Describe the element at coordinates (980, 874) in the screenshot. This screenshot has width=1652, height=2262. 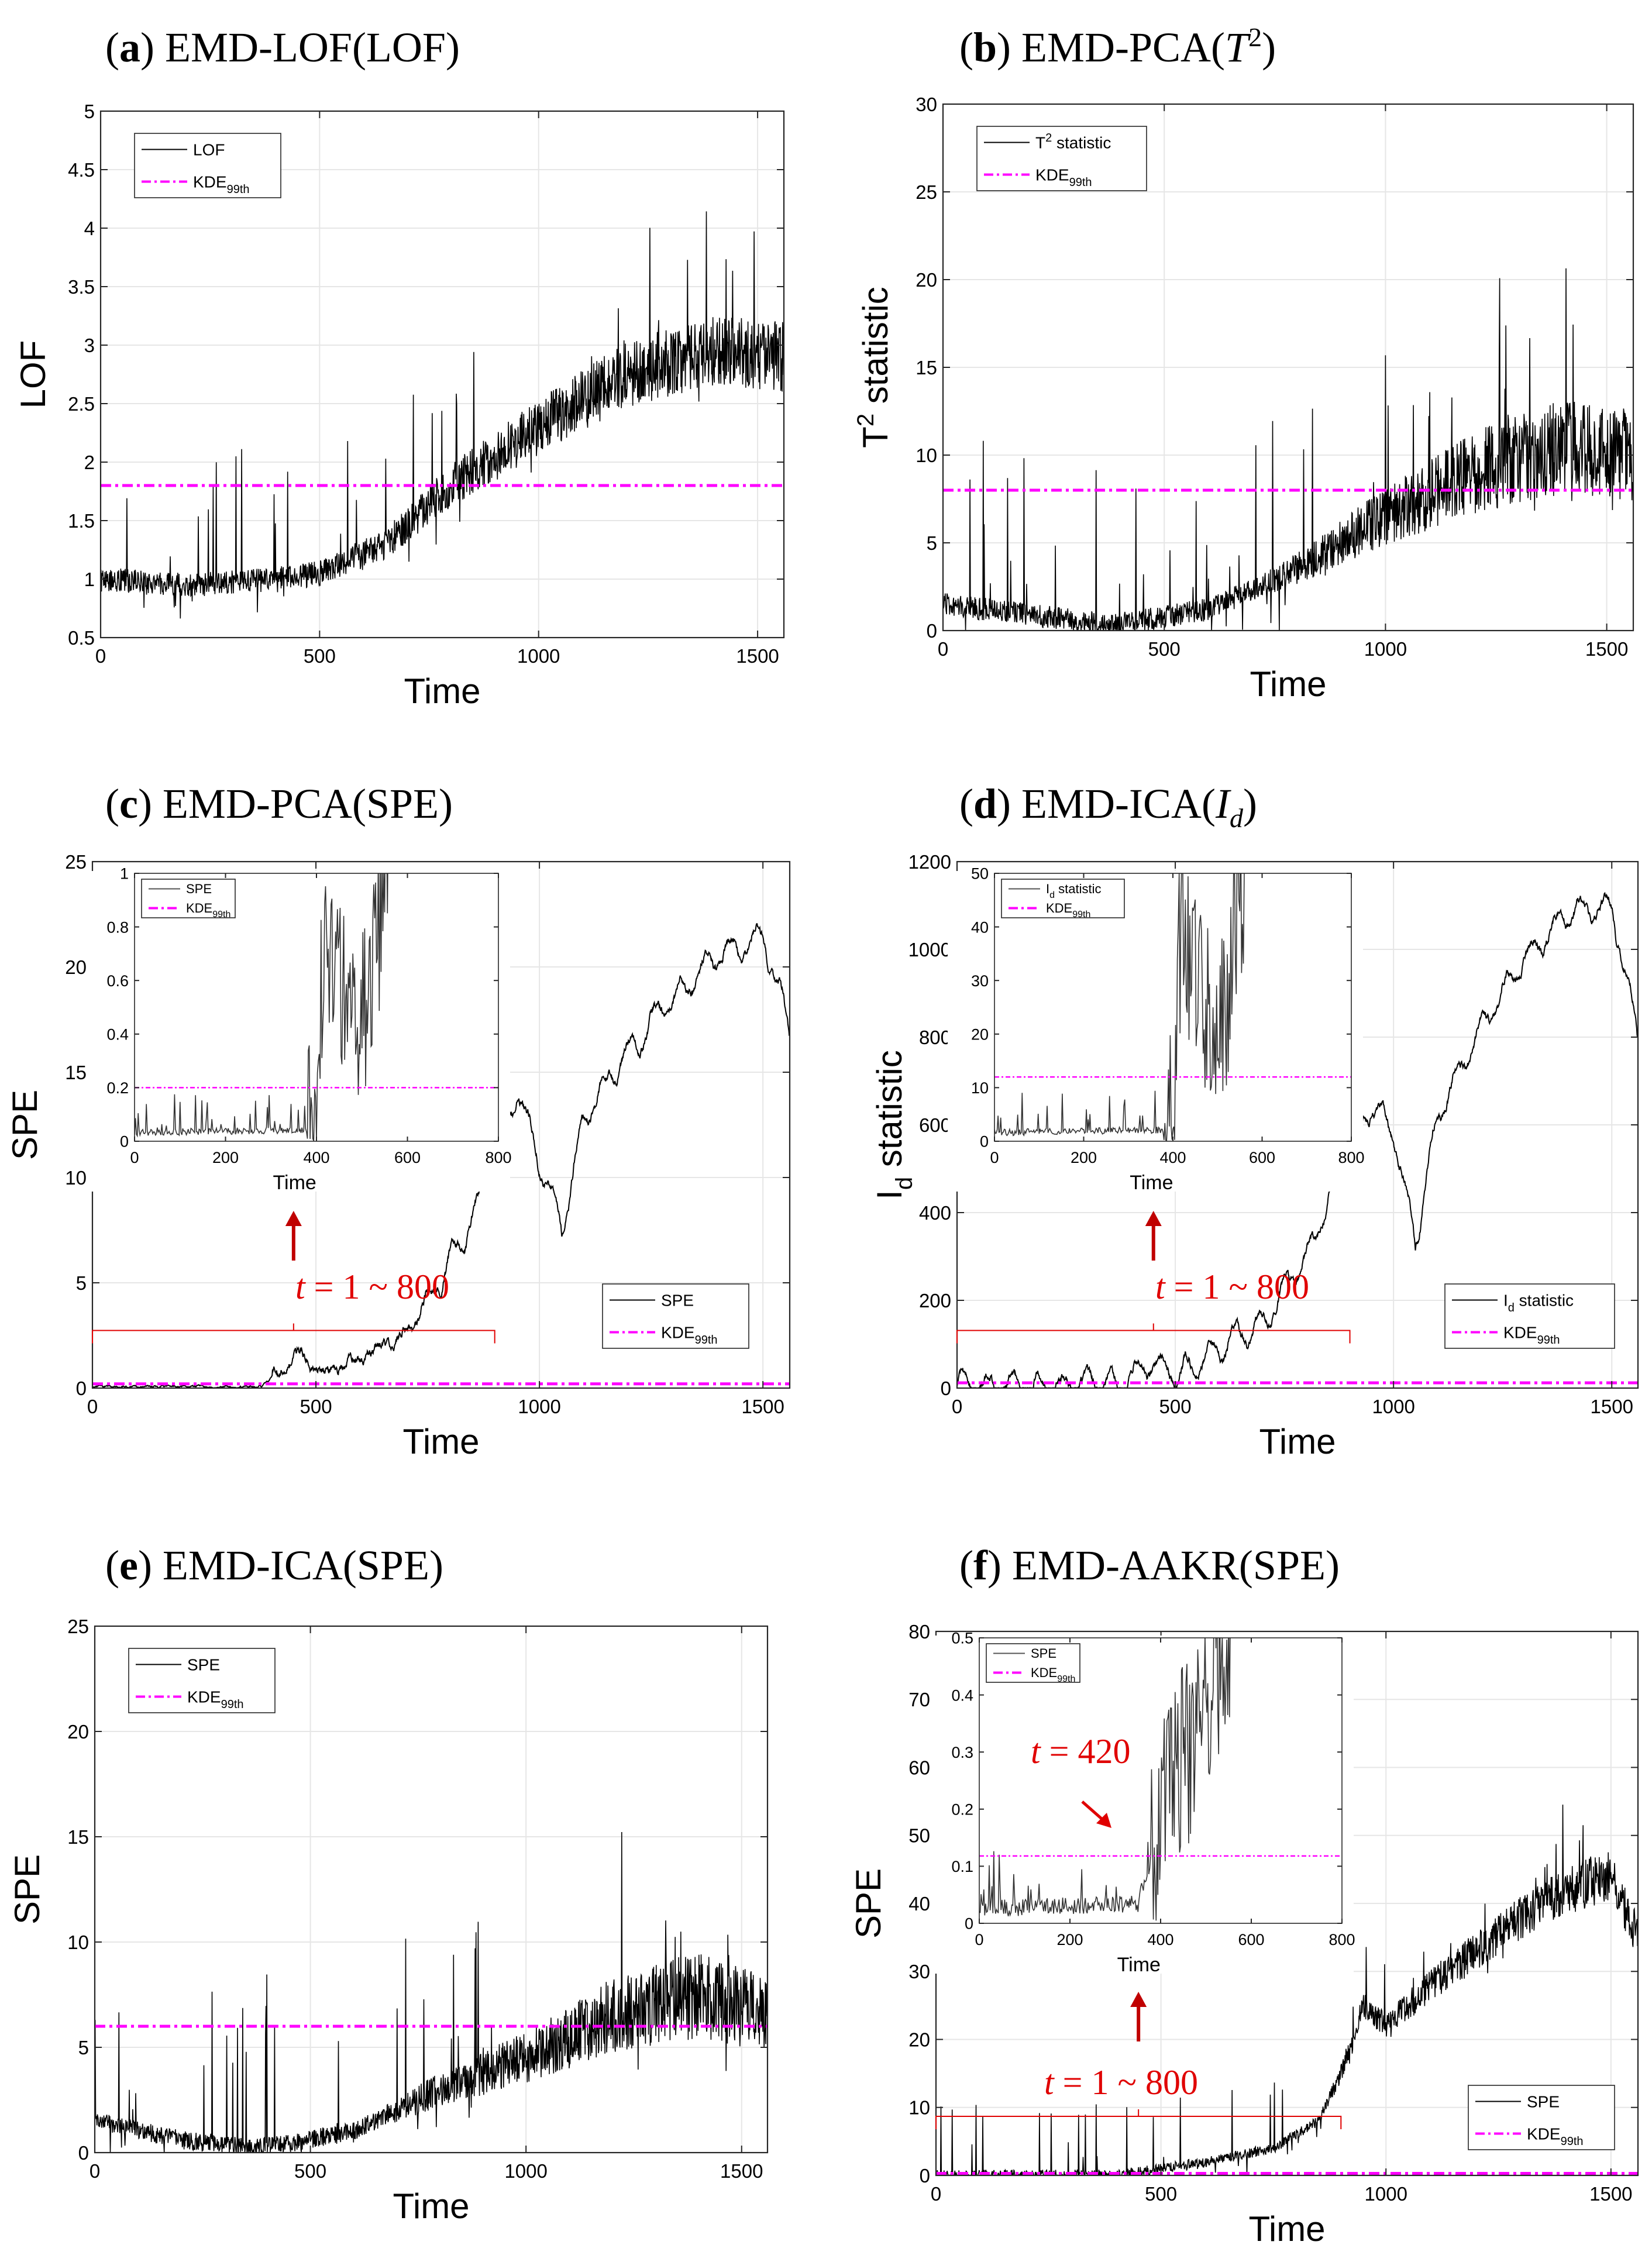
I see `panel-d-inset-y-tick-label: 50` at that location.